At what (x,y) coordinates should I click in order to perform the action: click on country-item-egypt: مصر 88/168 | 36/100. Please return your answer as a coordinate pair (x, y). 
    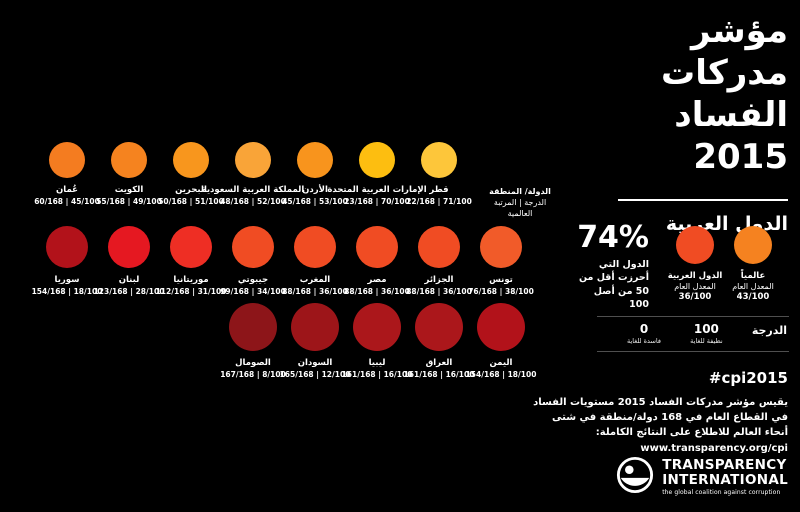
    Looking at the image, I should click on (377, 261).